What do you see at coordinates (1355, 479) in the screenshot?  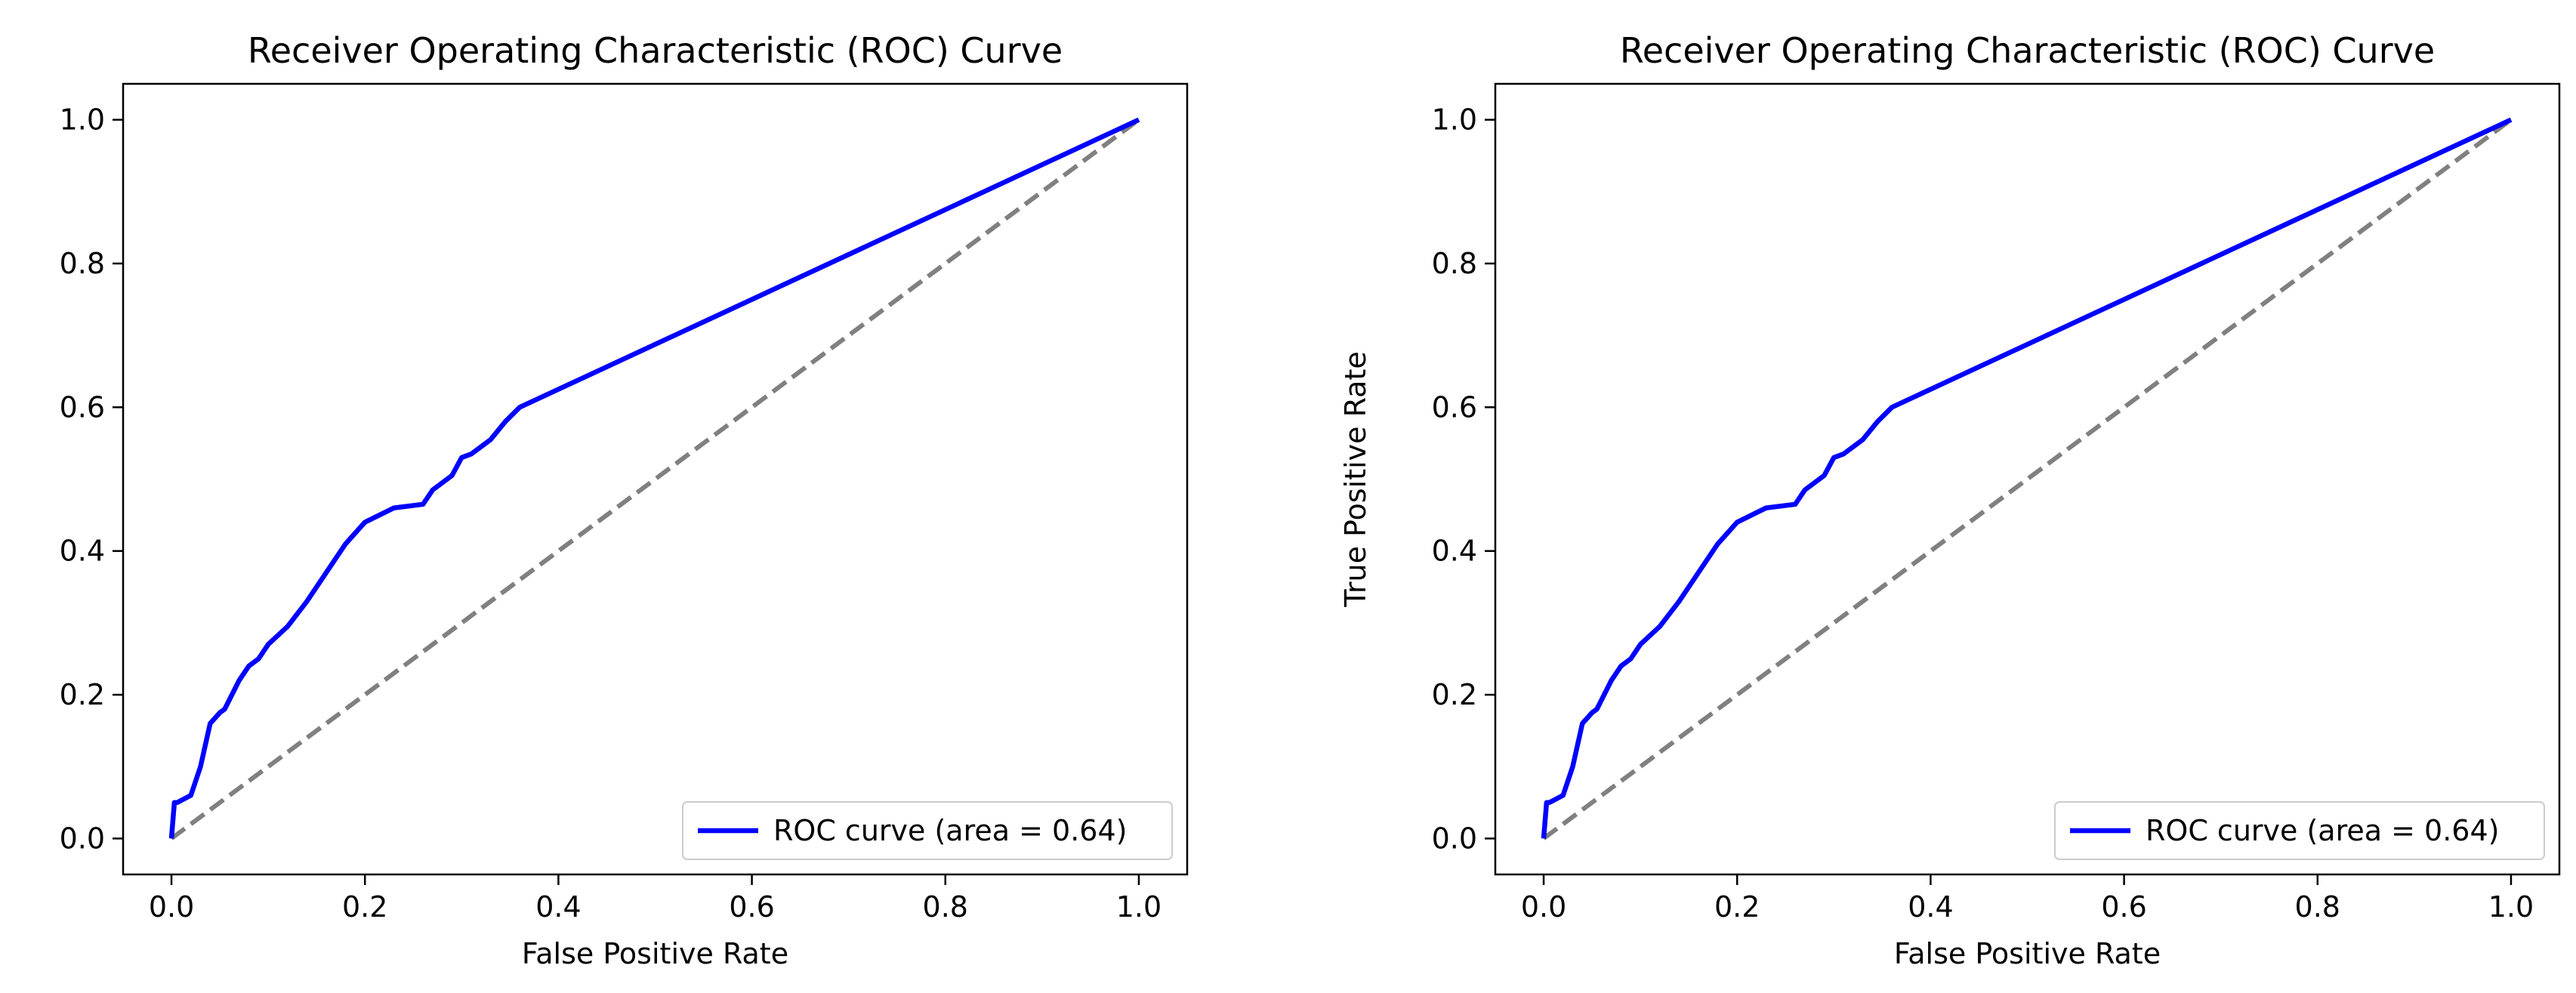 I see `y-axis-label: True Positive Rate` at bounding box center [1355, 479].